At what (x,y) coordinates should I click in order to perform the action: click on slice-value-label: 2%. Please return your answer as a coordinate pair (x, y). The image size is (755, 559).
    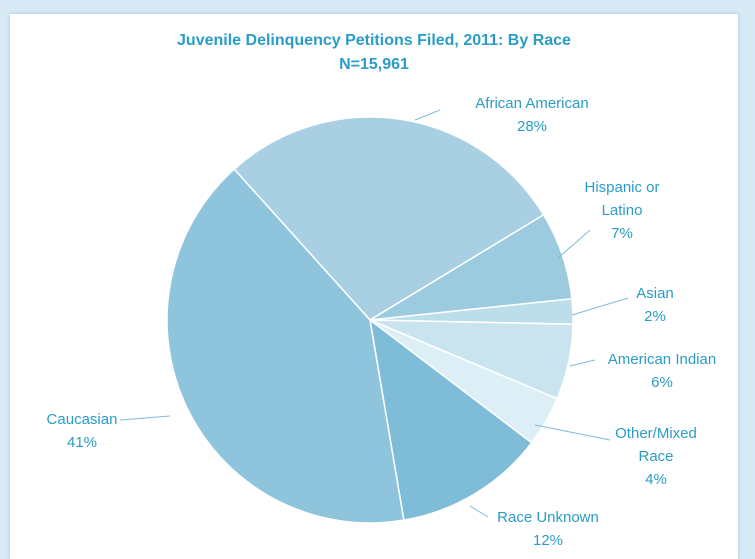
    Looking at the image, I should click on (655, 316).